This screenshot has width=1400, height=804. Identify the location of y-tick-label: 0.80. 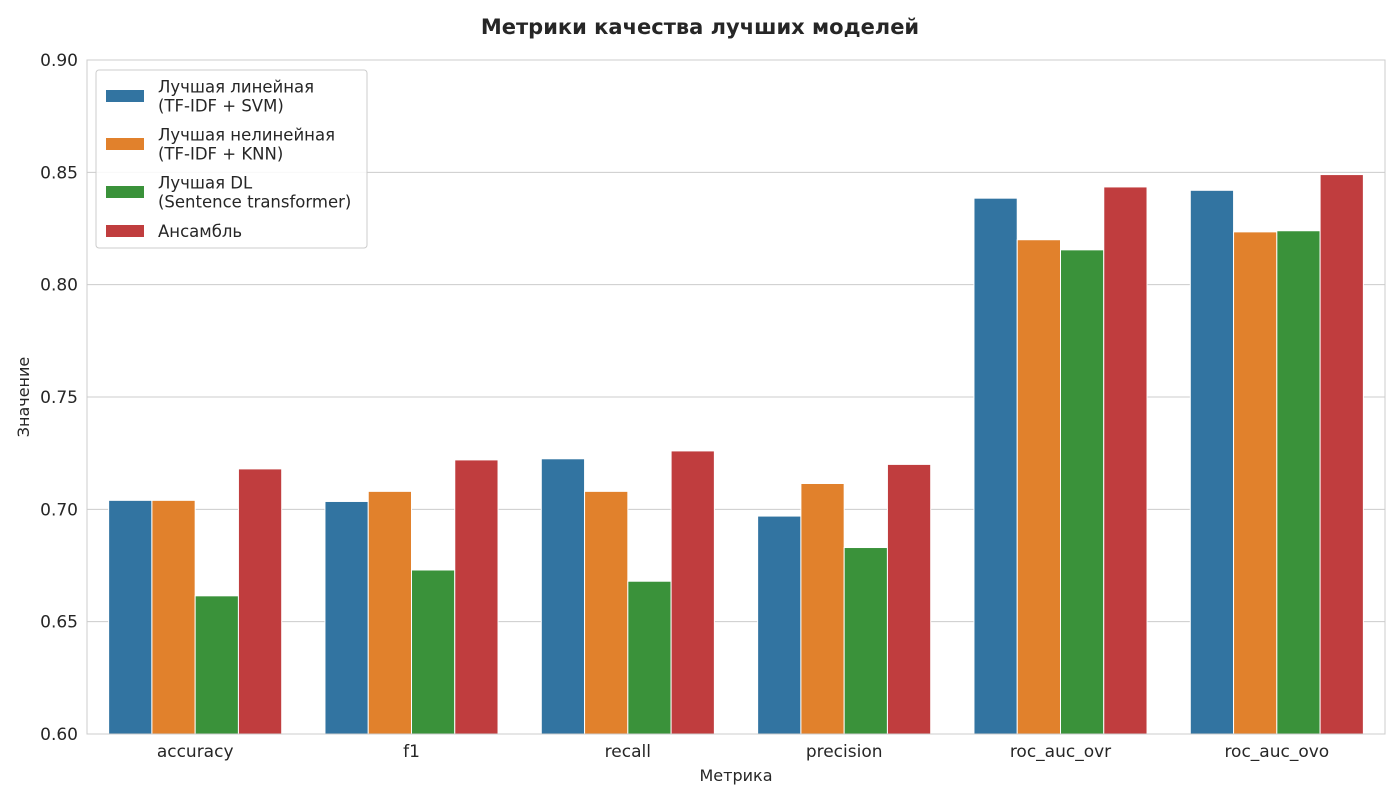
(59, 286).